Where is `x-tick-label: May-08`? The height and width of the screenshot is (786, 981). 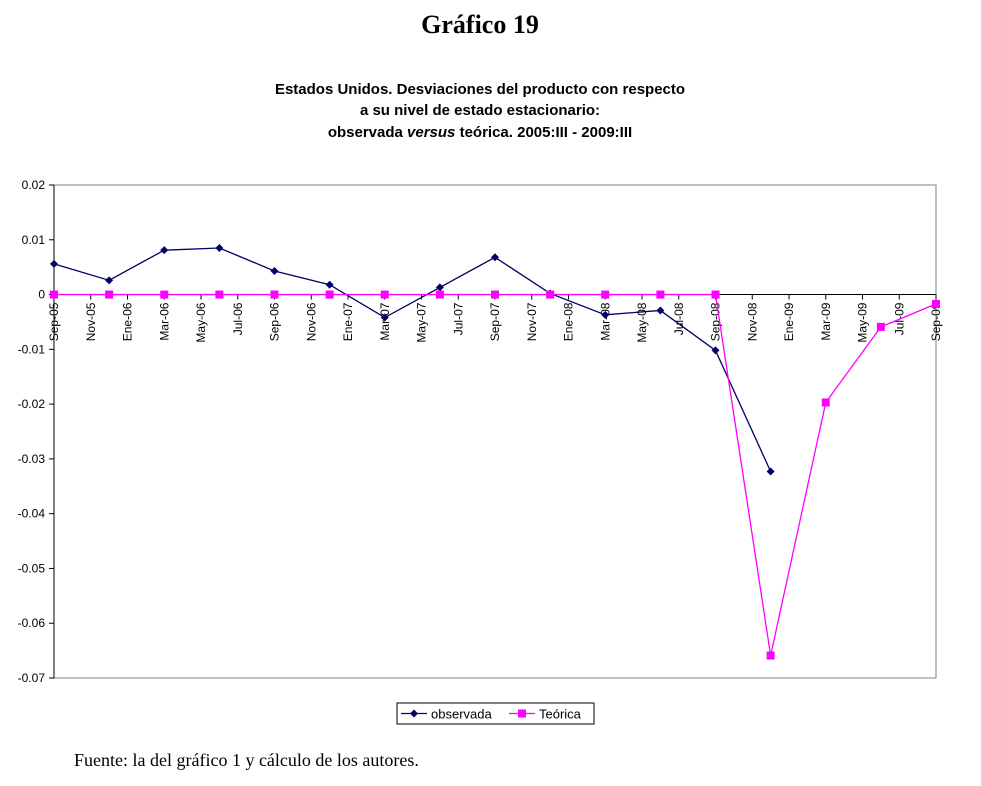 x-tick-label: May-08 is located at coordinates (642, 322).